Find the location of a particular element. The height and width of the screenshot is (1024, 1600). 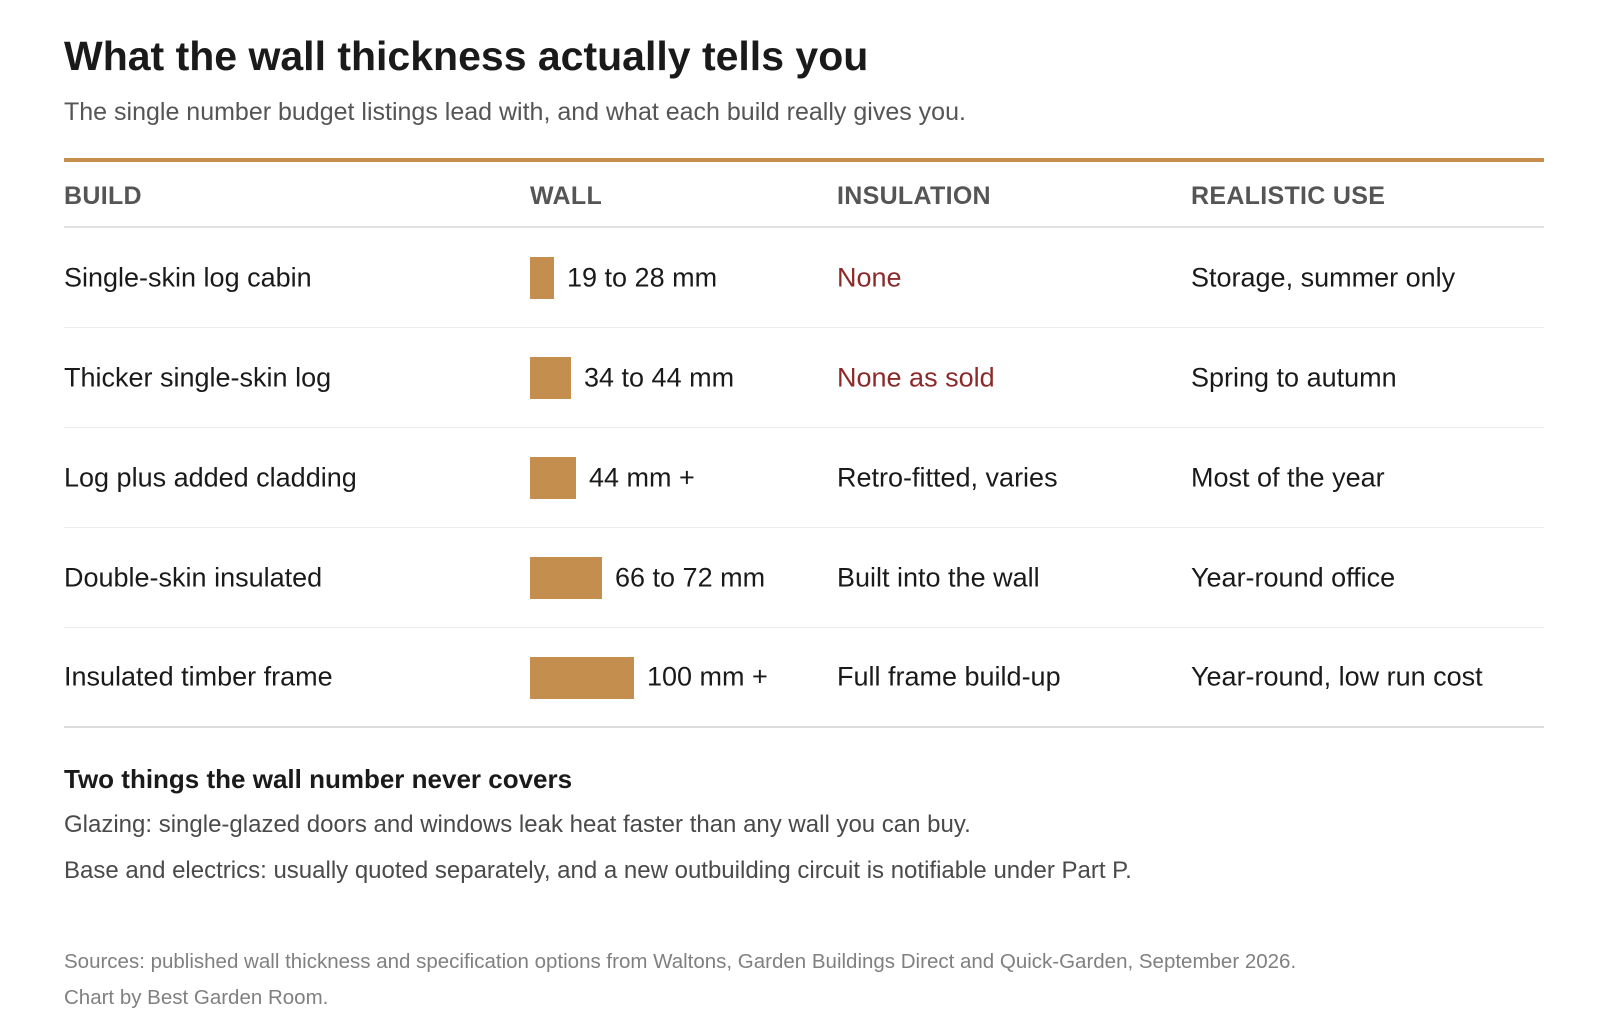

realistic-use-cell: Most of the year is located at coordinates (1288, 477).